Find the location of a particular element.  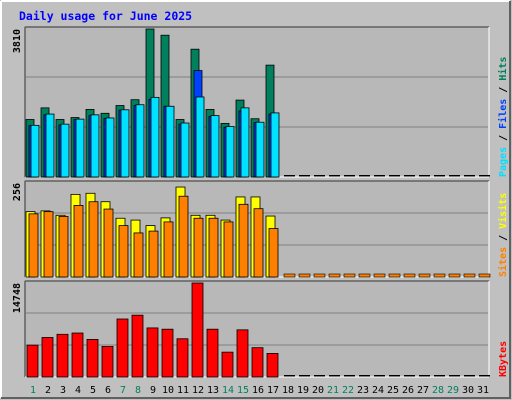

day-label: 1 is located at coordinates (33, 390).